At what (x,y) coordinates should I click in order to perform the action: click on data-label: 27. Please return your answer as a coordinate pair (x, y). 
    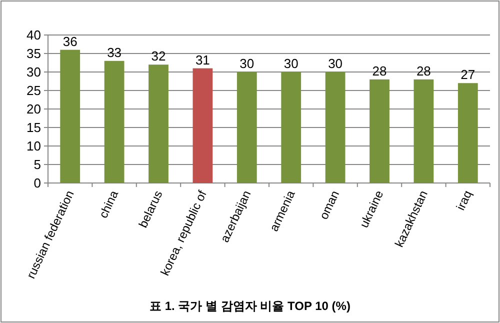
    Looking at the image, I should click on (468, 74).